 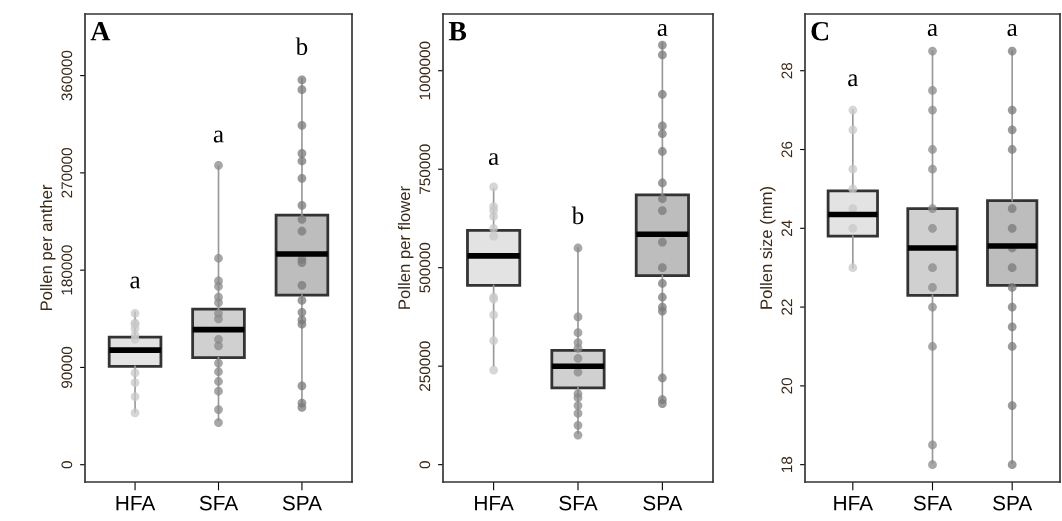 I want to click on chart-title: C, so click(x=820, y=31).